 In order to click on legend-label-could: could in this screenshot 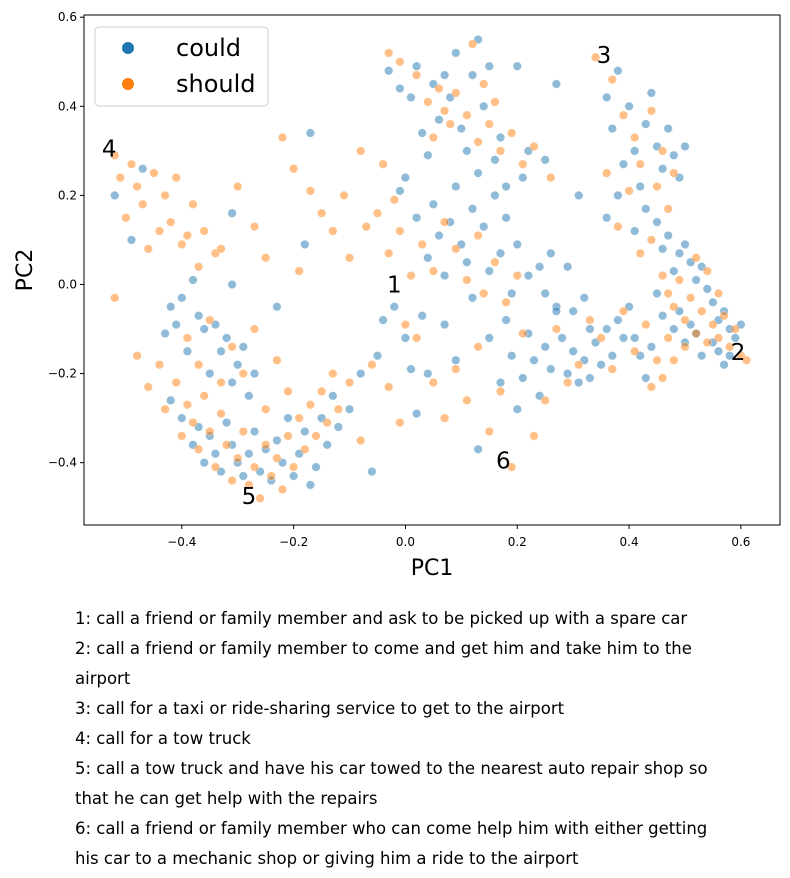, I will do `click(208, 48)`.